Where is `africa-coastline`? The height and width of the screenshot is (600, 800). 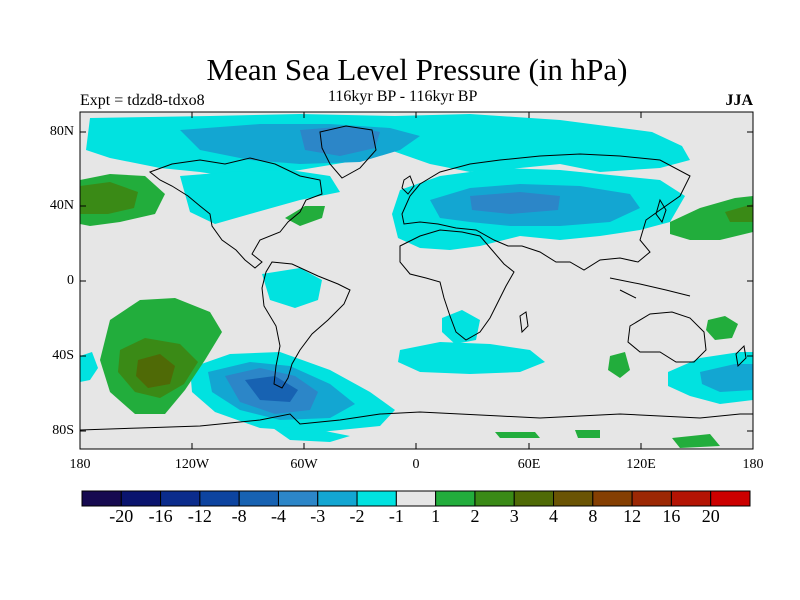
africa-coastline is located at coordinates (457, 285).